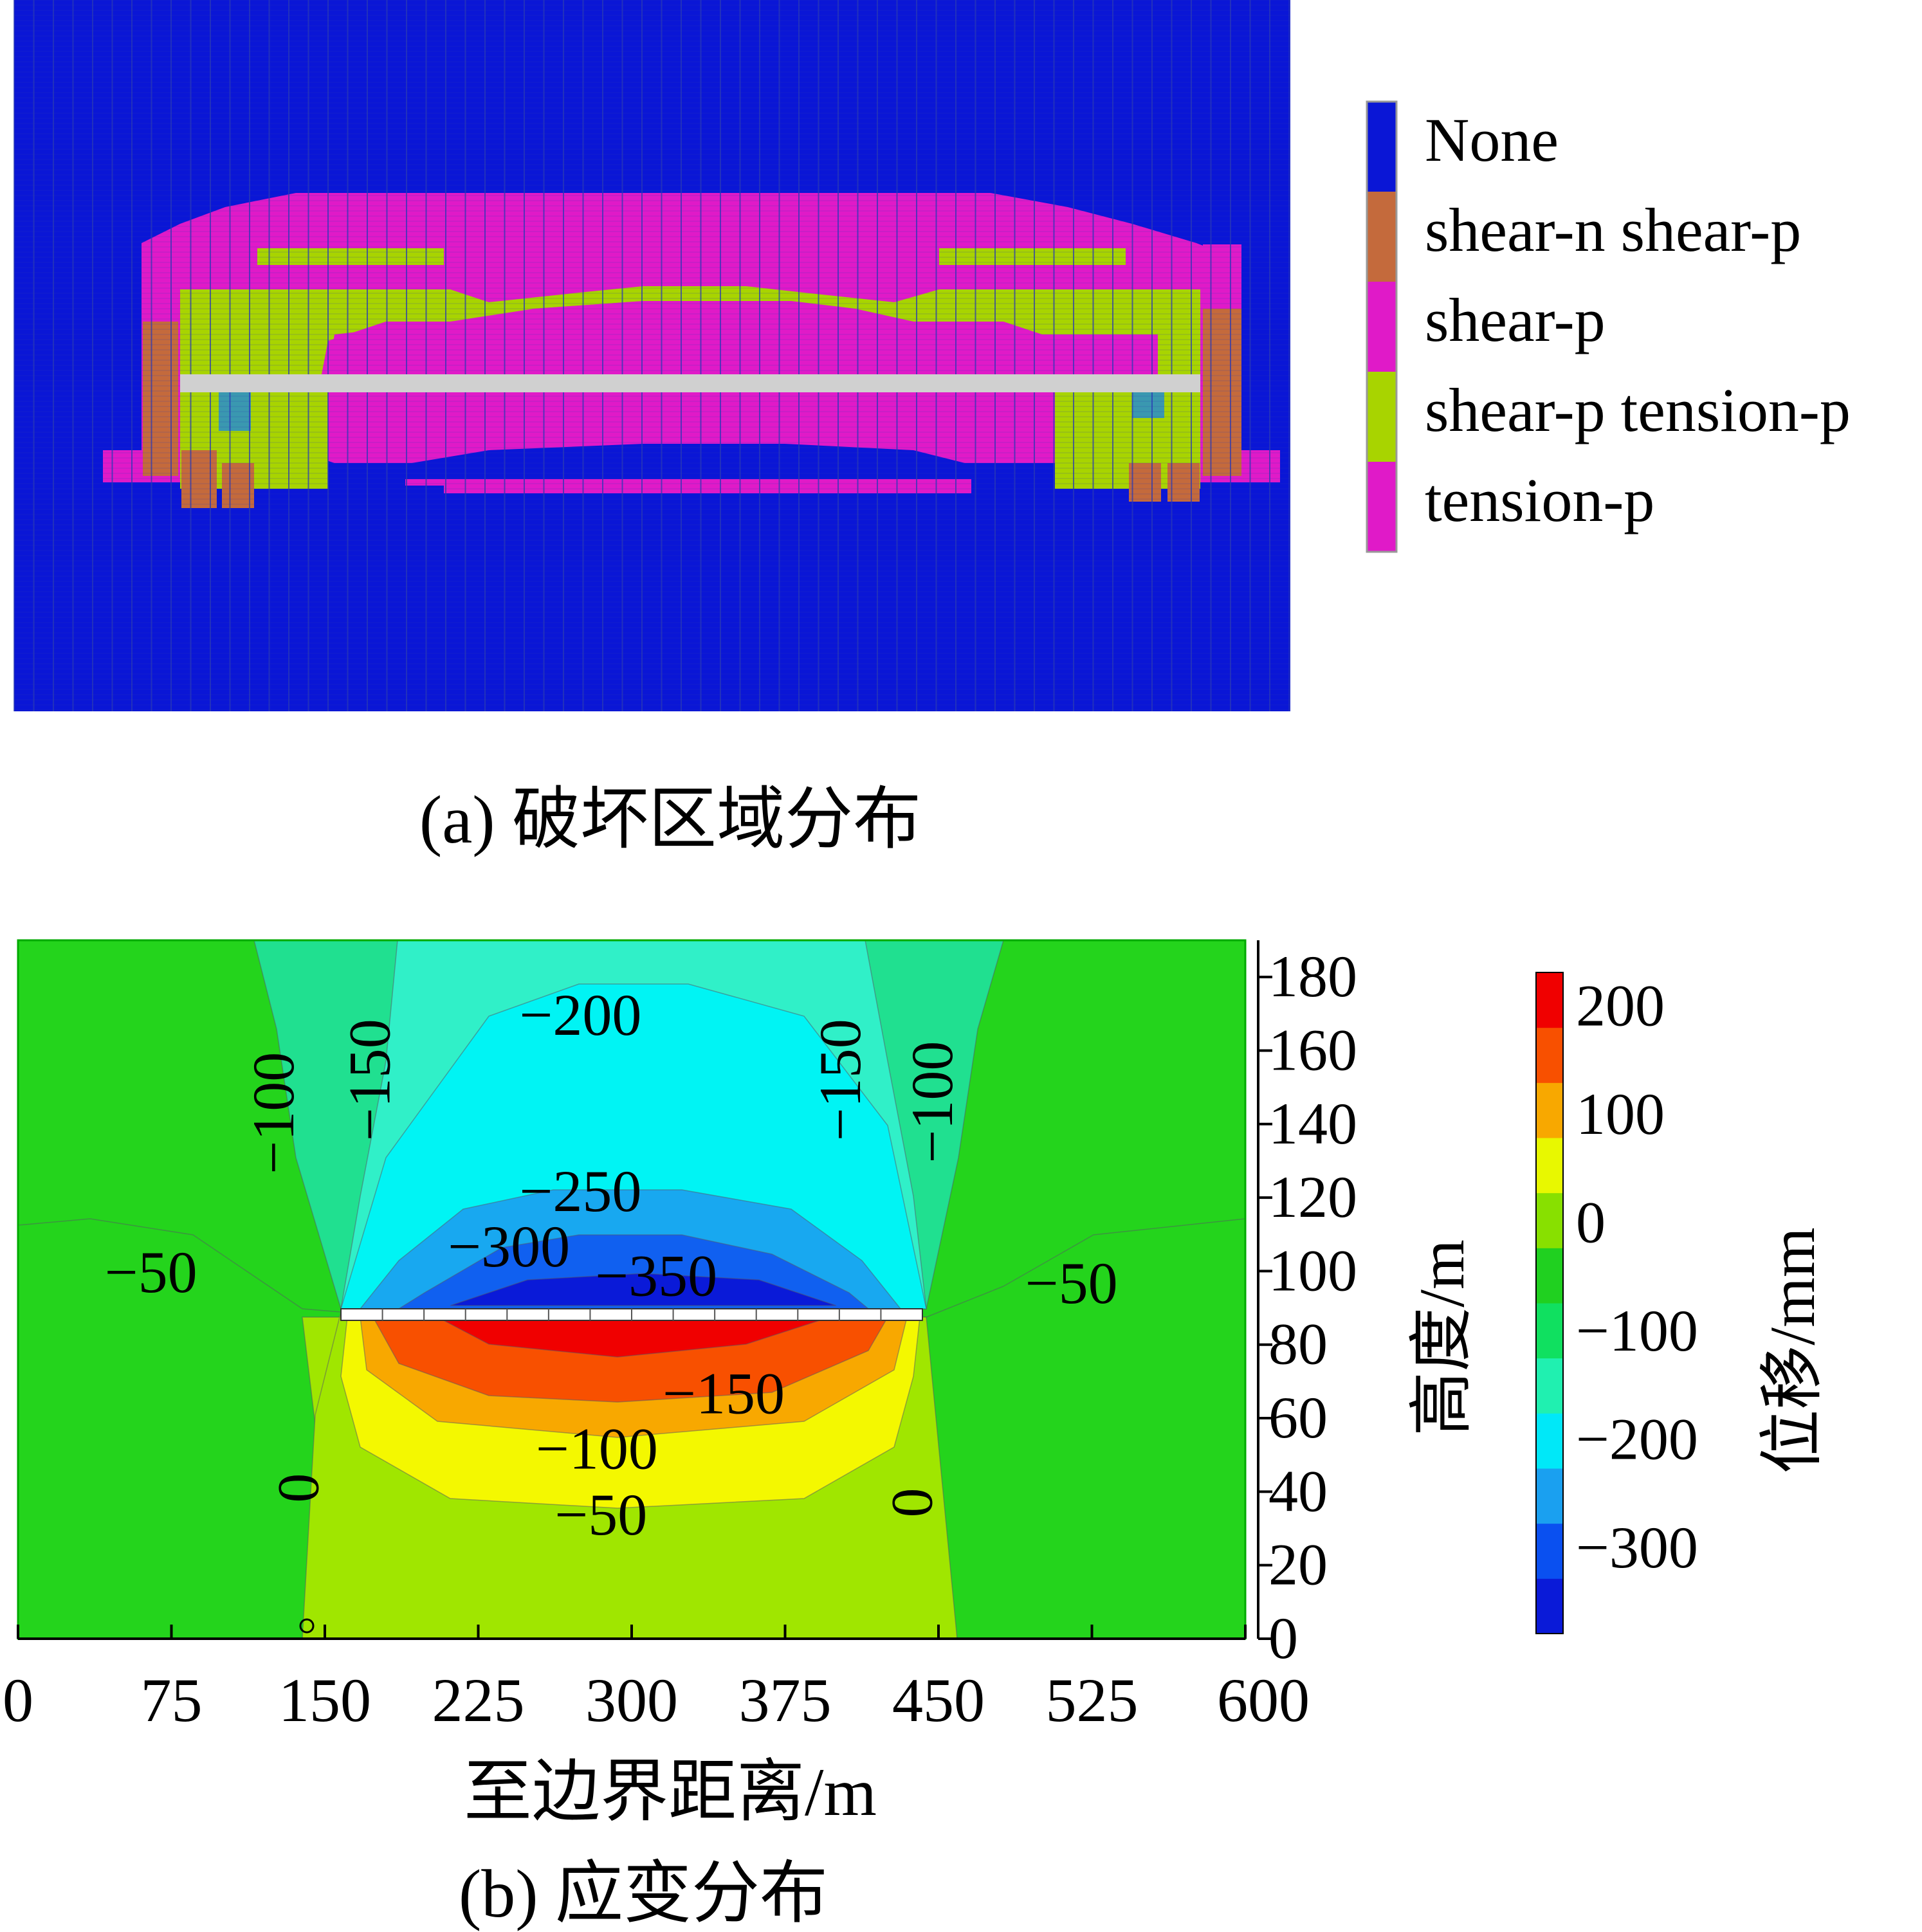 Image resolution: width=1922 pixels, height=1932 pixels. I want to click on x-tick-label: 225, so click(478, 1700).